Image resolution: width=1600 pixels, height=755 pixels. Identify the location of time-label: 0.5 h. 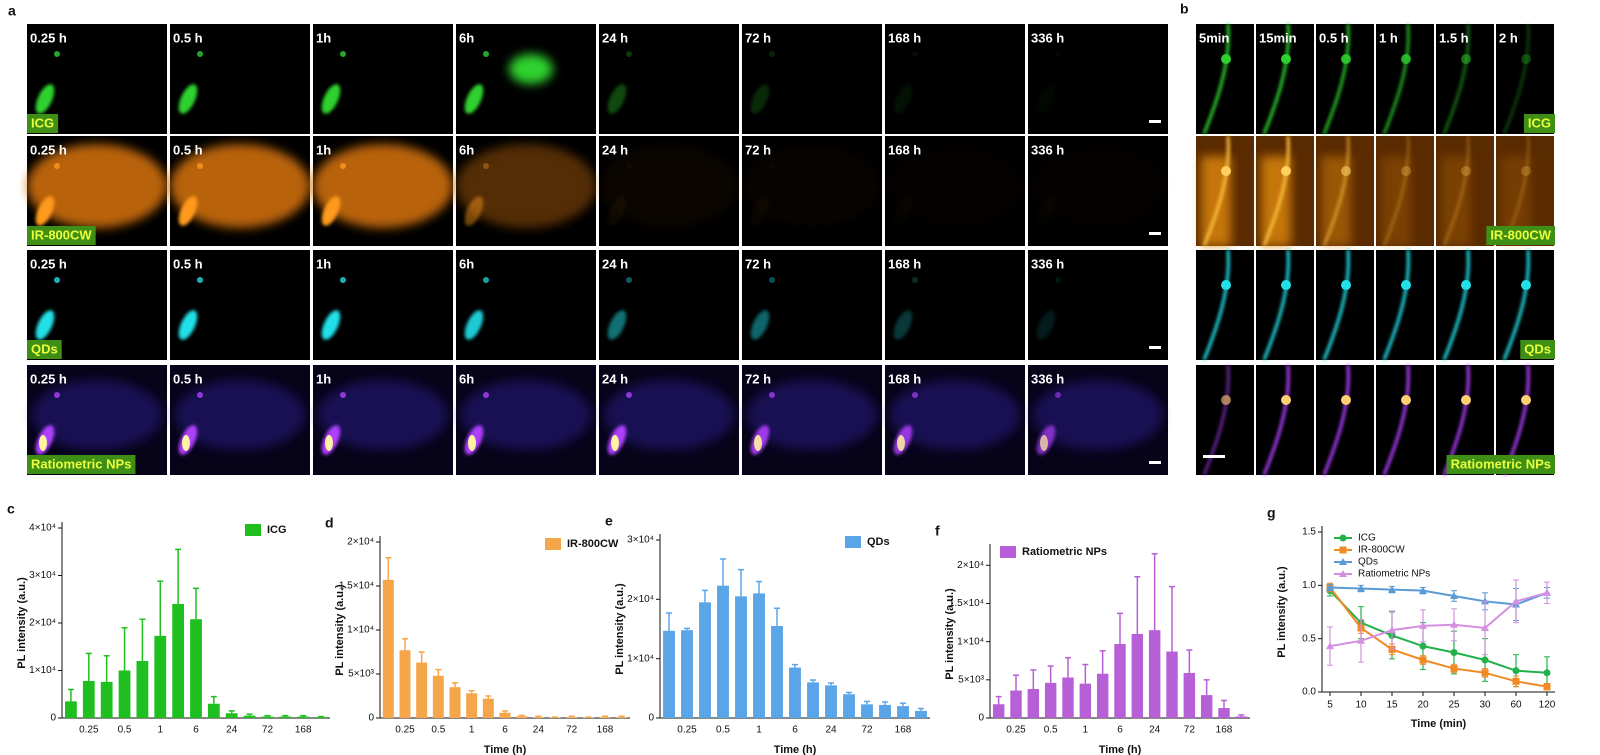
(1334, 37).